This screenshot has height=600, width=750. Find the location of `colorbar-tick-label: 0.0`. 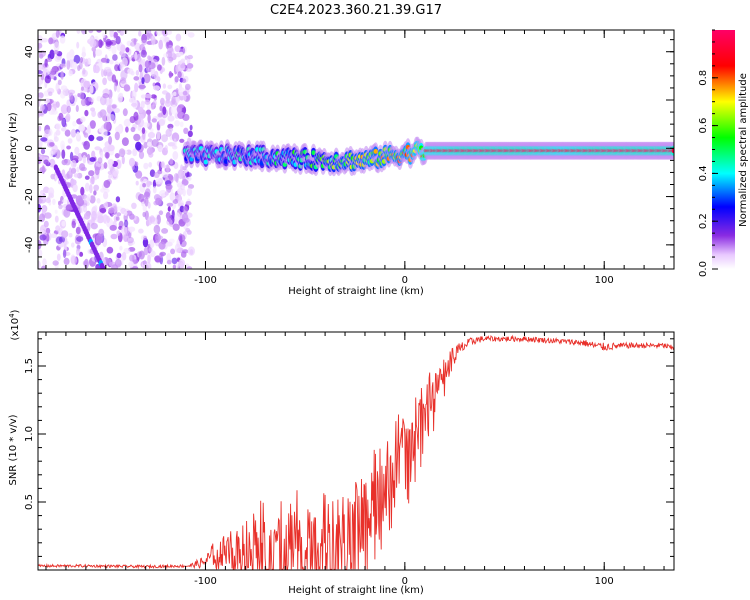

colorbar-tick-label: 0.0 is located at coordinates (703, 269).